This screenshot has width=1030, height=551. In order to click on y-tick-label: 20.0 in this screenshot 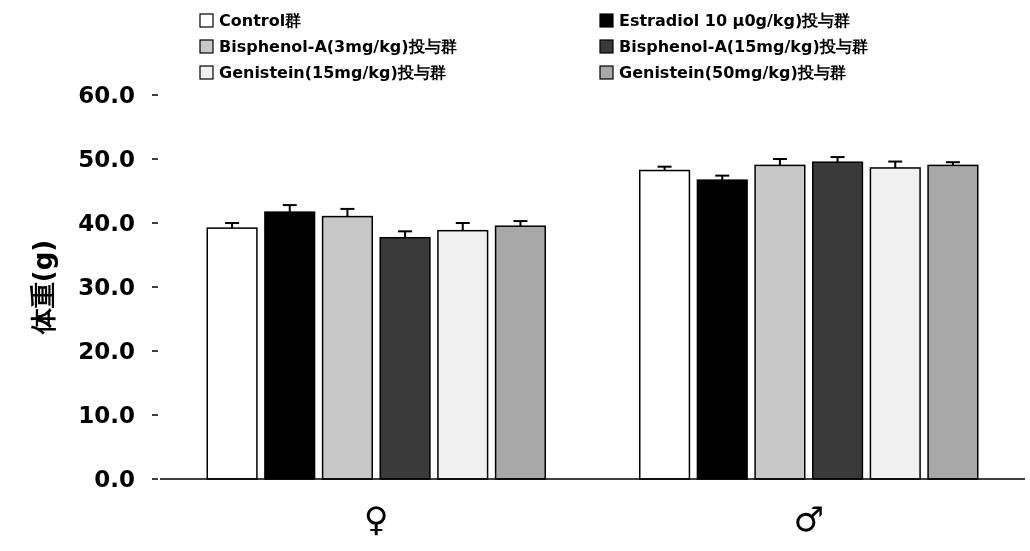, I will do `click(106, 351)`.